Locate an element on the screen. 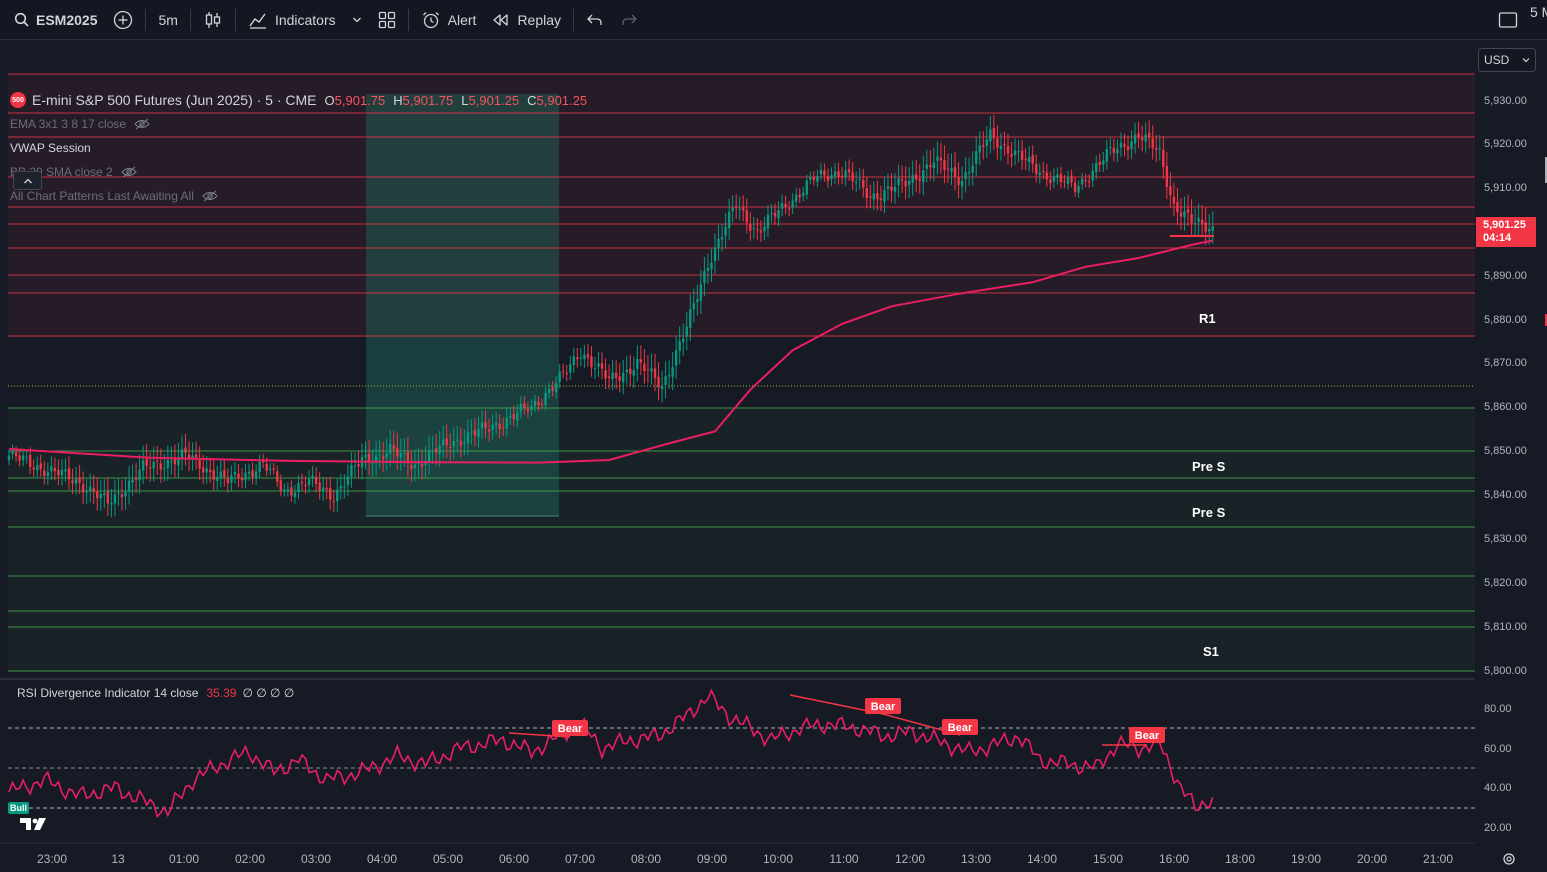 This screenshot has width=1547, height=872. level-label-pre-s: Pre S is located at coordinates (1209, 512).